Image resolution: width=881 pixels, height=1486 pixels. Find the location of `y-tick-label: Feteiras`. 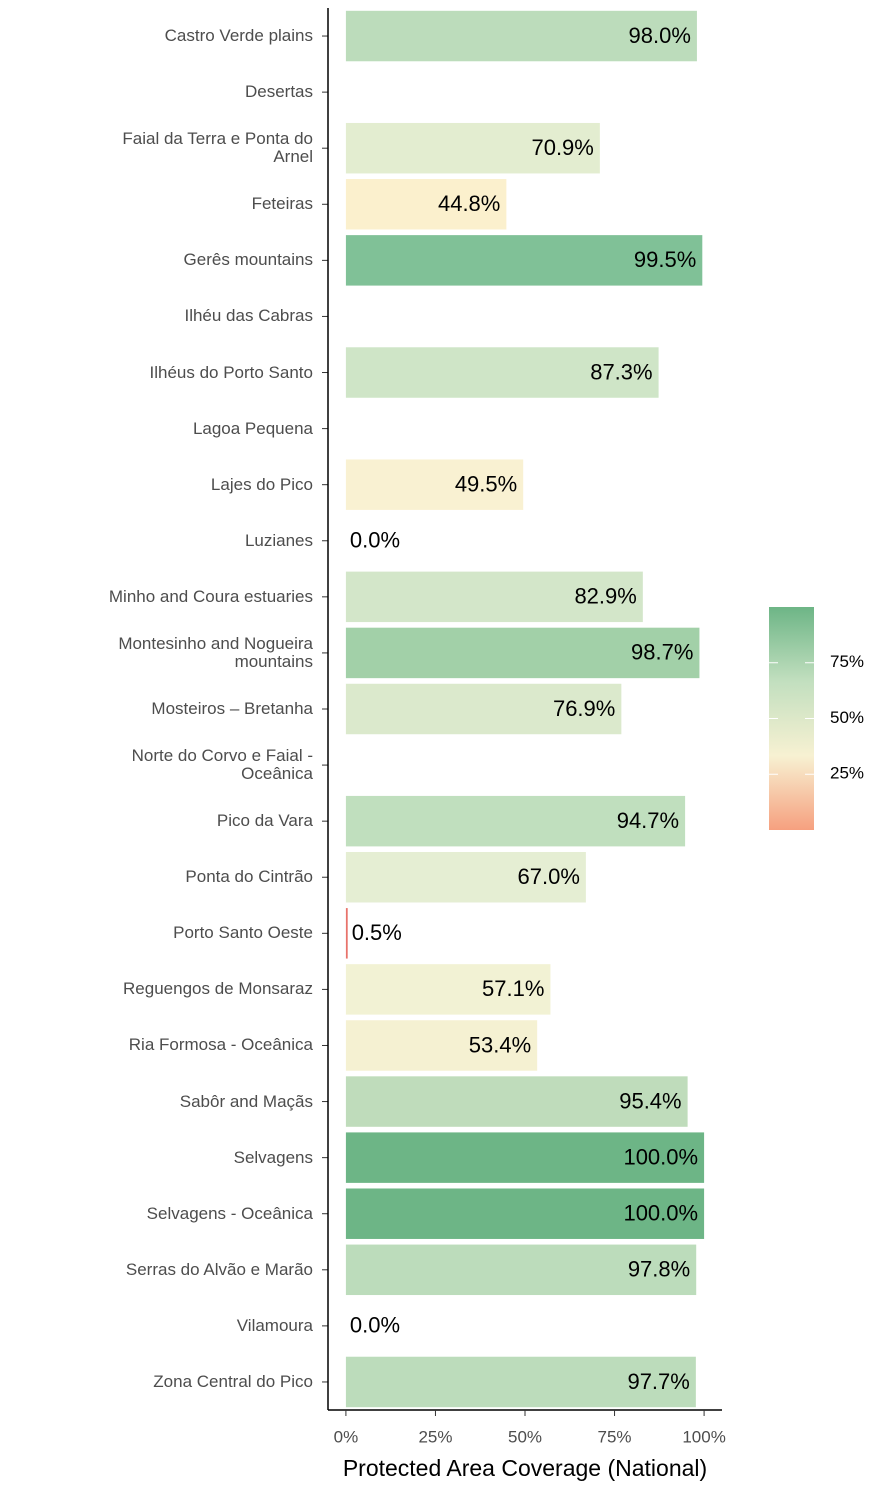

y-tick-label: Feteiras is located at coordinates (282, 204).